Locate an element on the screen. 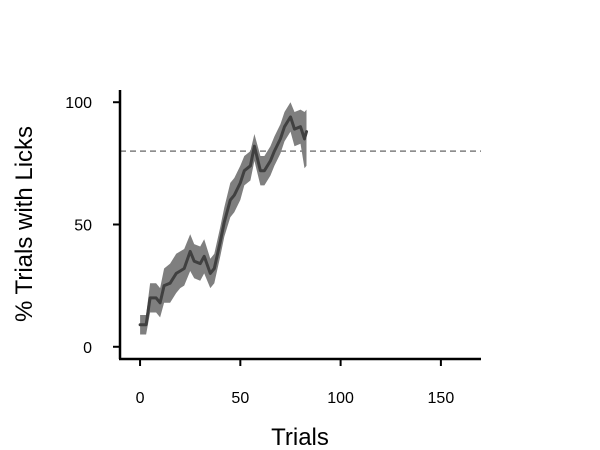 The width and height of the screenshot is (600, 450). y-tick-label: 100 is located at coordinates (78, 103).